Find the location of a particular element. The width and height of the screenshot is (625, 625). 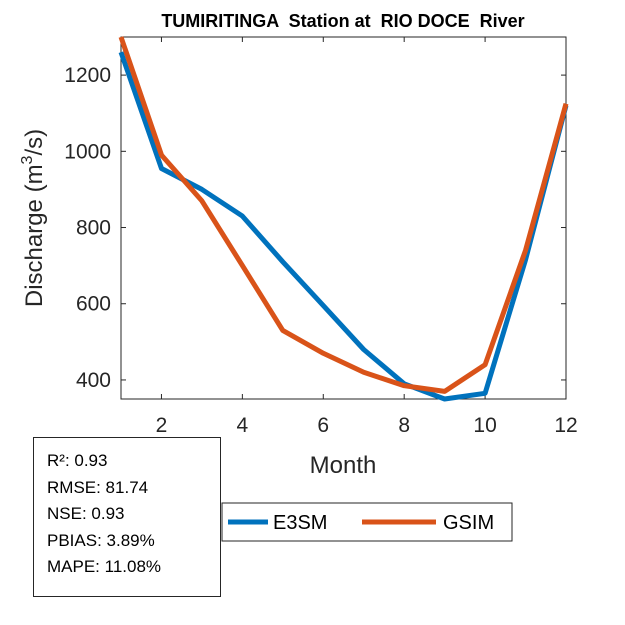

legend-label-gsim: GSIM is located at coordinates (468, 523).